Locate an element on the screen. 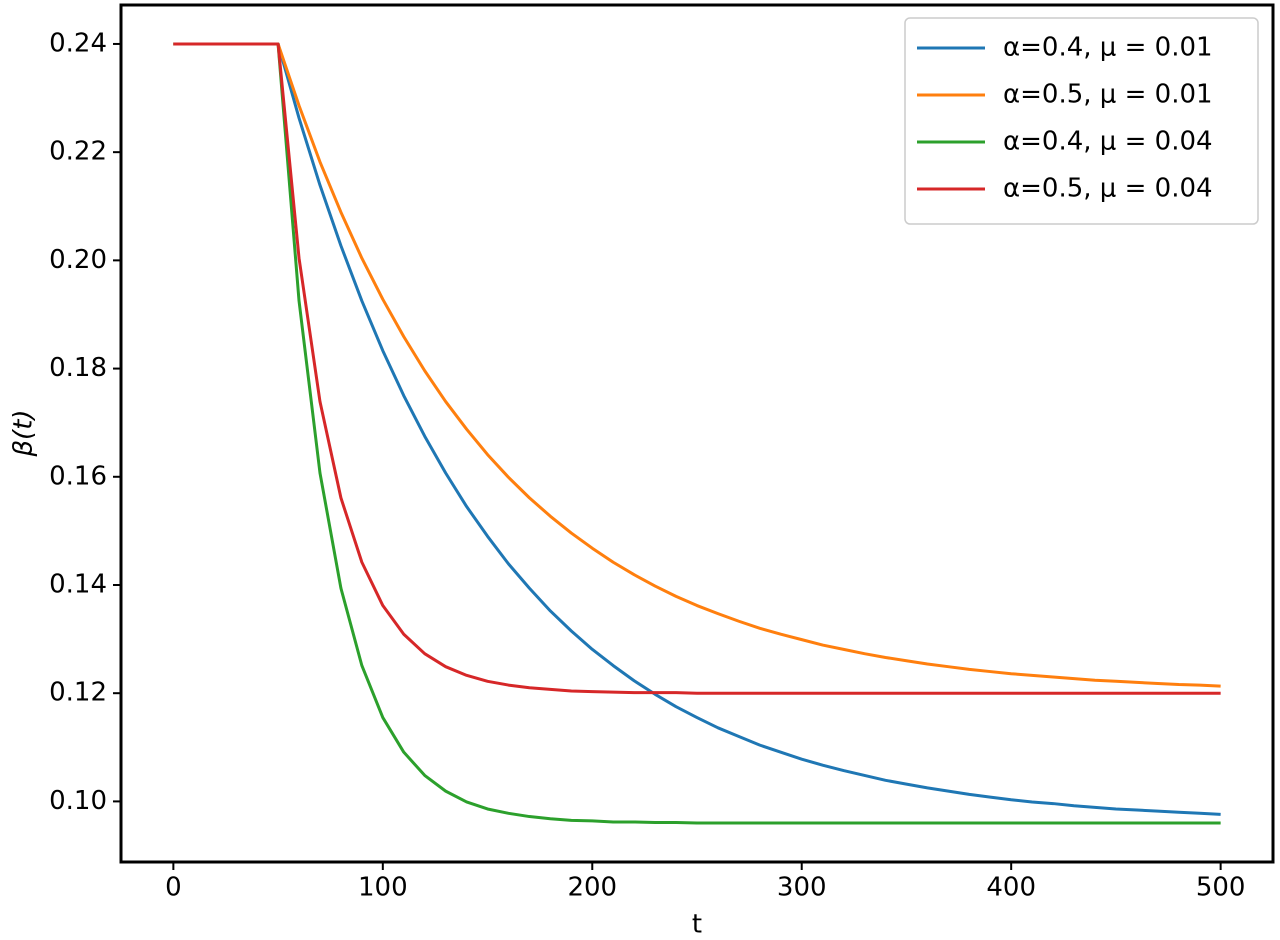  y-tick-label: 0.14 is located at coordinates (78, 584).